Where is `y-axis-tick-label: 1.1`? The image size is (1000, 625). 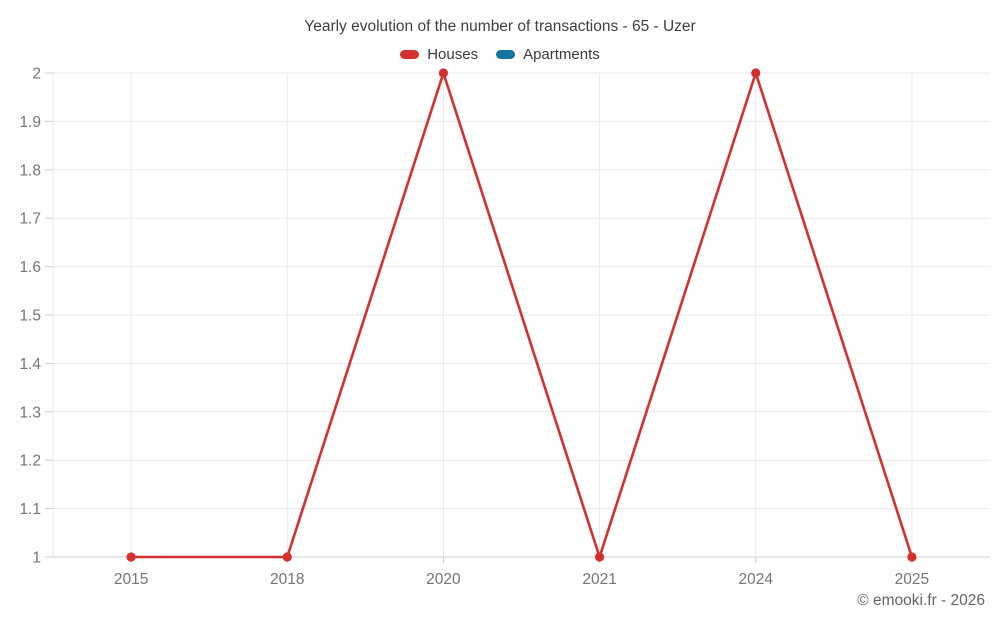
y-axis-tick-label: 1.1 is located at coordinates (30, 509).